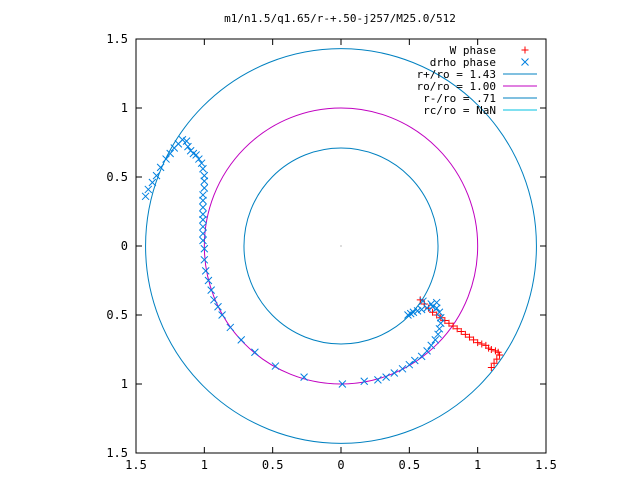  I want to click on x-tick-label-5: 1, so click(477, 465).